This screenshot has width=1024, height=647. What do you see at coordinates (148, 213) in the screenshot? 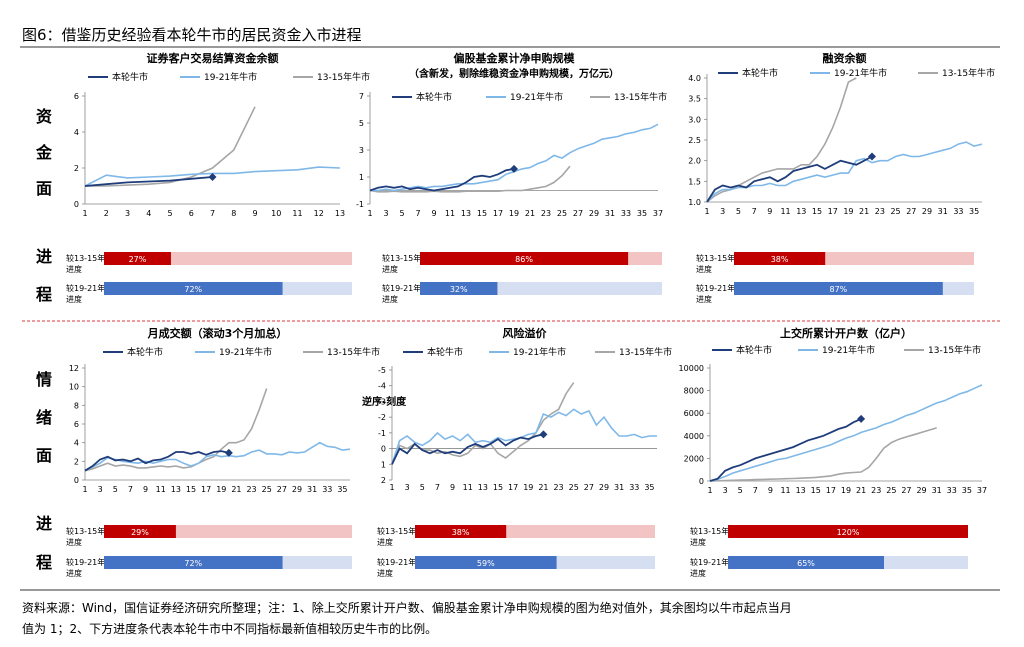
I see `x-tick-label: 4` at bounding box center [148, 213].